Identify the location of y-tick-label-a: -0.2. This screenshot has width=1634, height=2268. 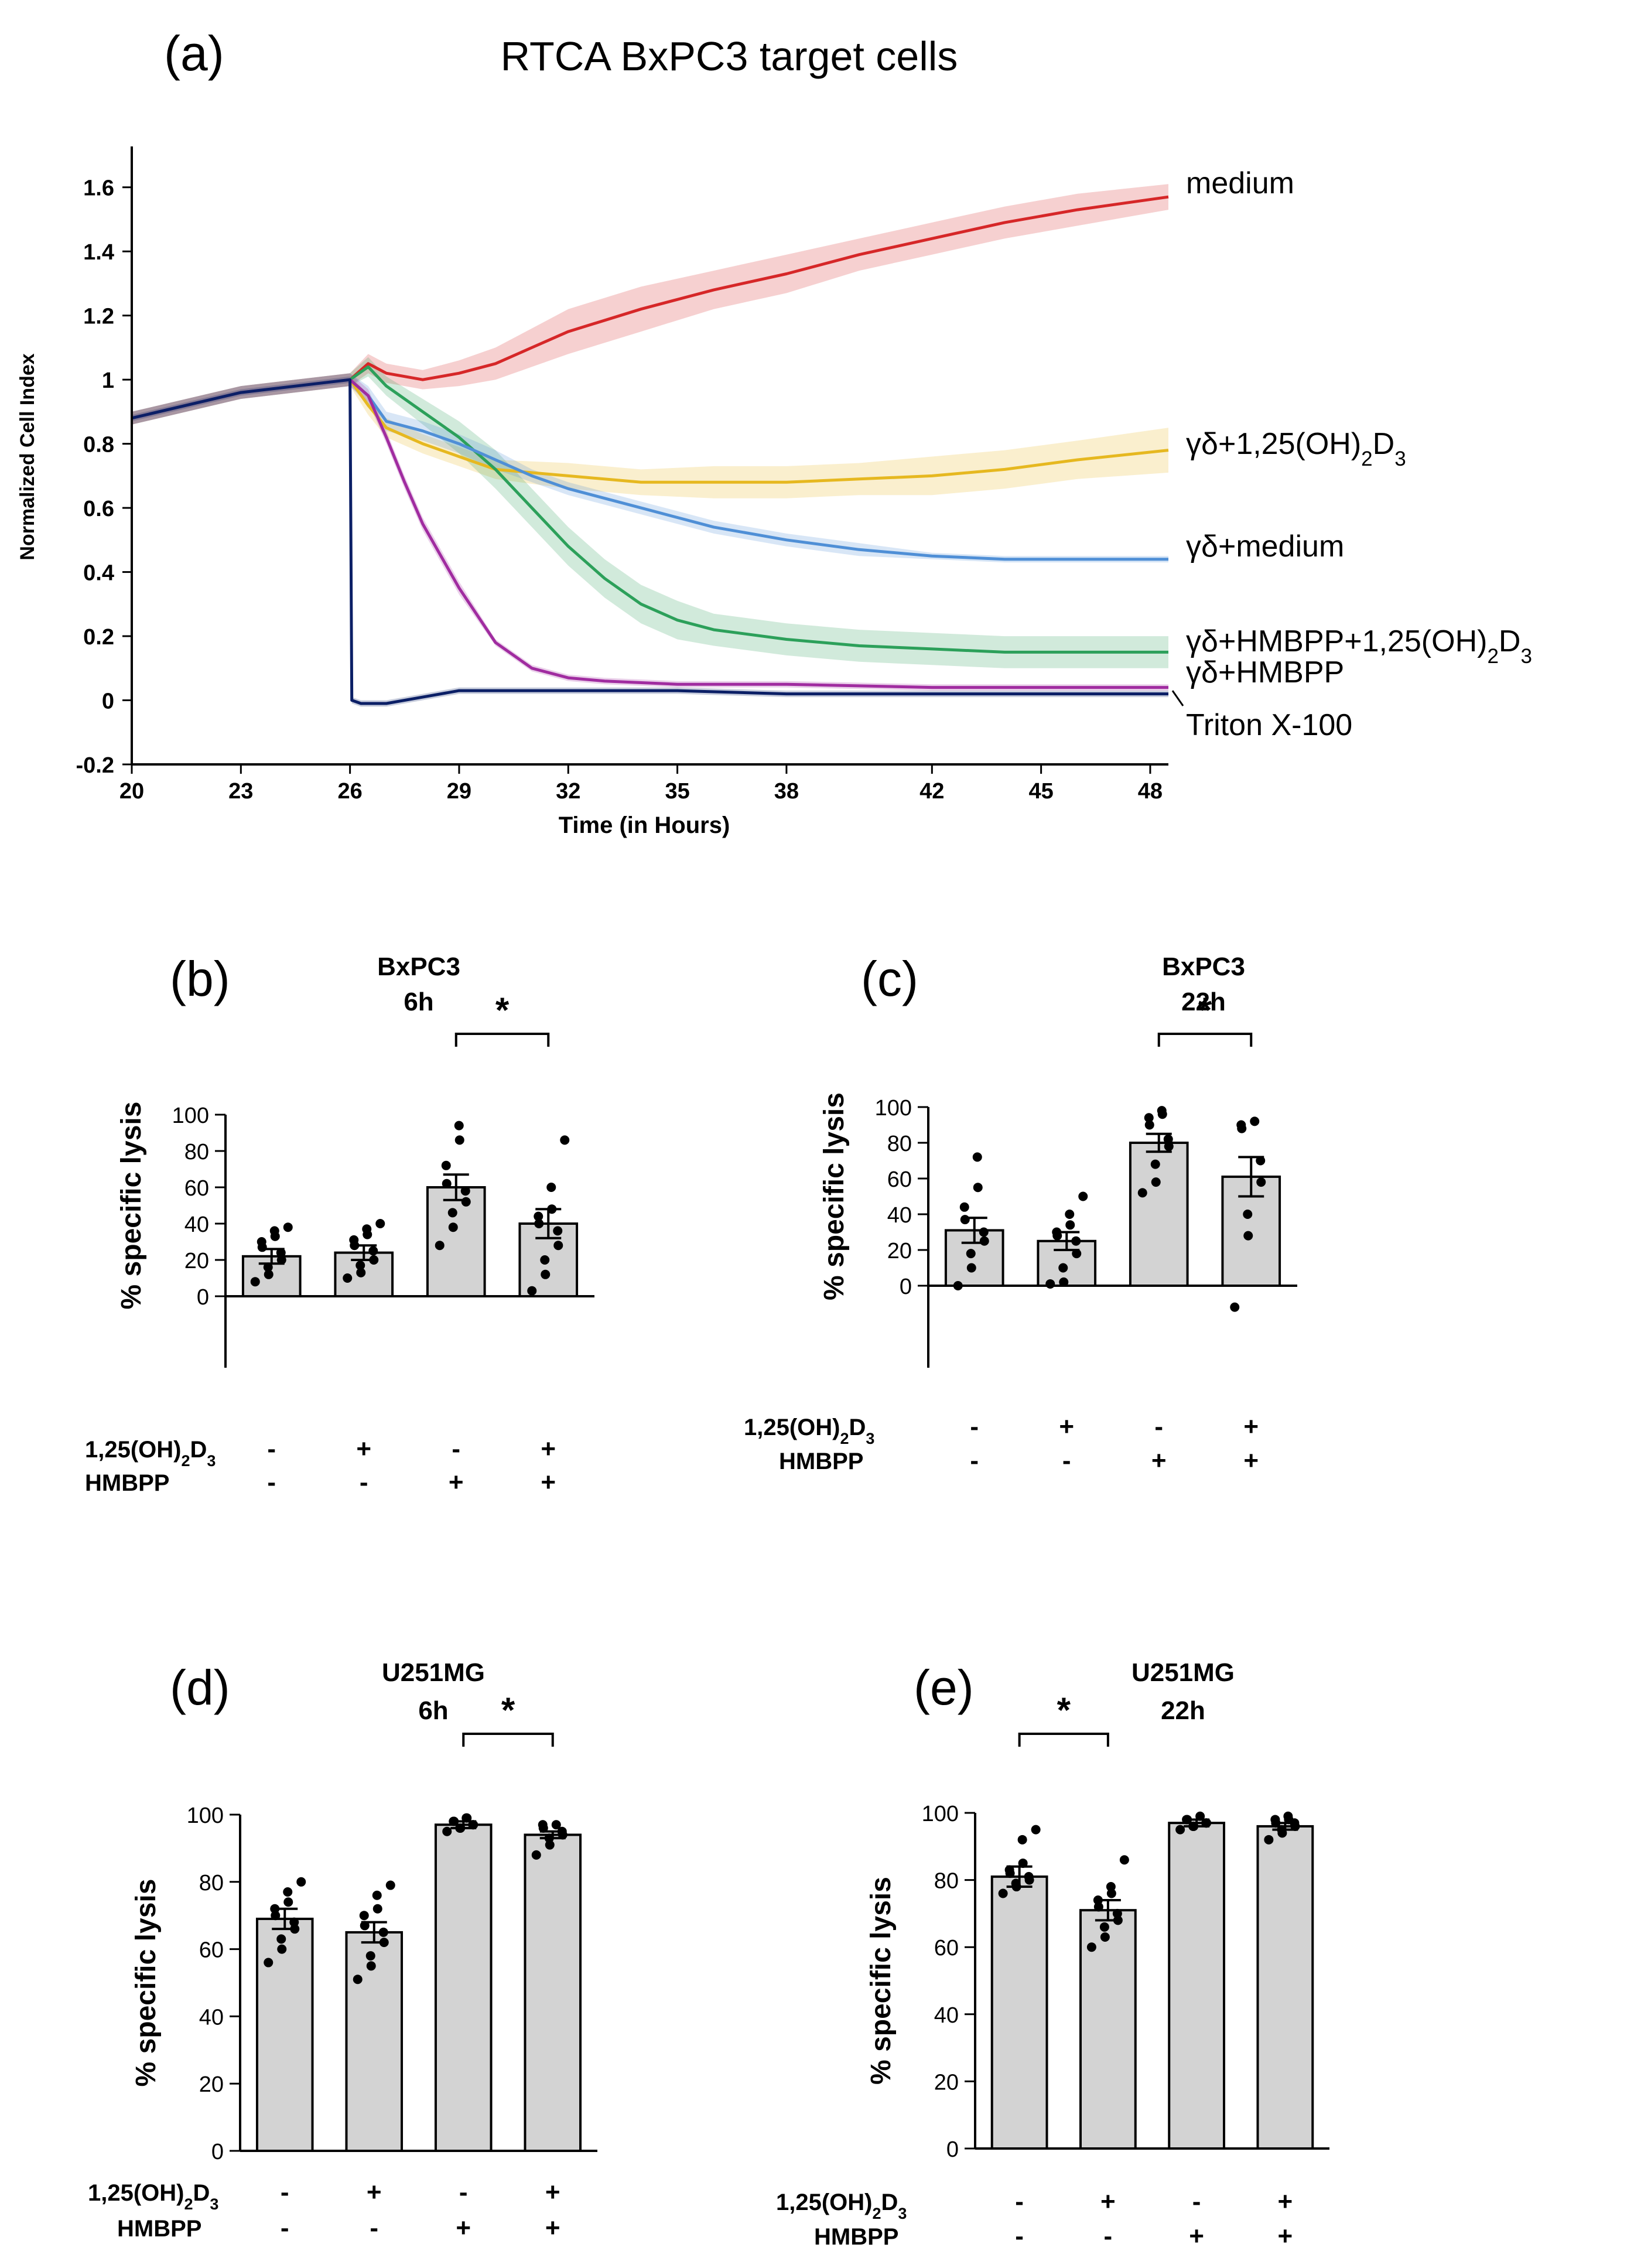
(95, 765).